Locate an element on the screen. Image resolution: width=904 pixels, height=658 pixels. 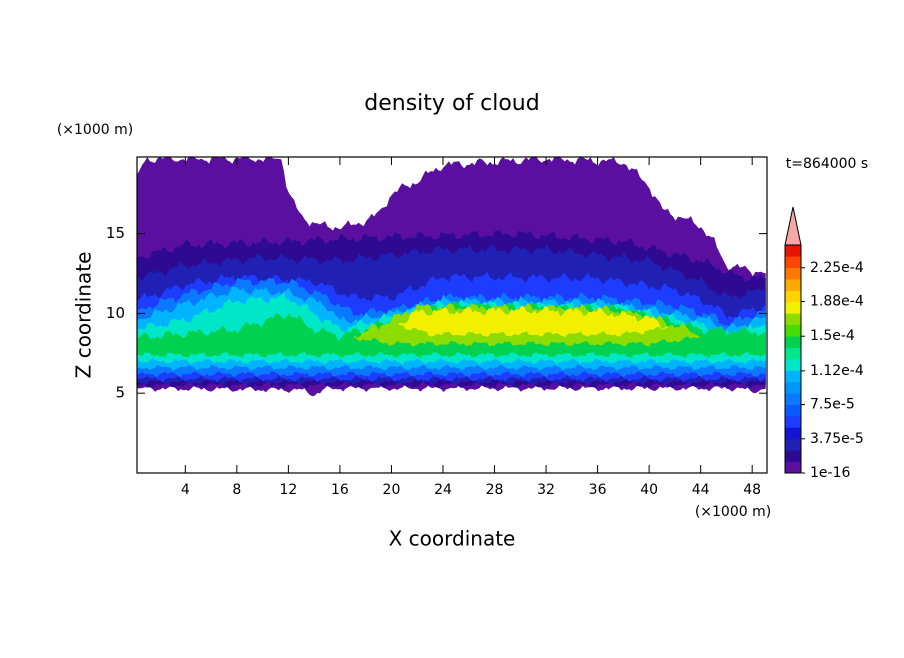
x-tick-label: 8 is located at coordinates (236, 490).